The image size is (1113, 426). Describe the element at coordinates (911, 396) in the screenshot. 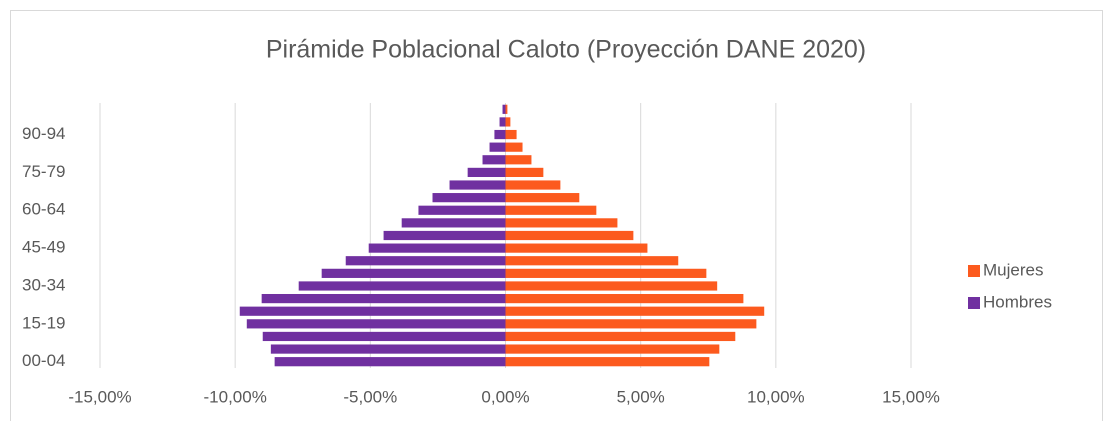

I see `x-tick-label: 15,00%` at that location.